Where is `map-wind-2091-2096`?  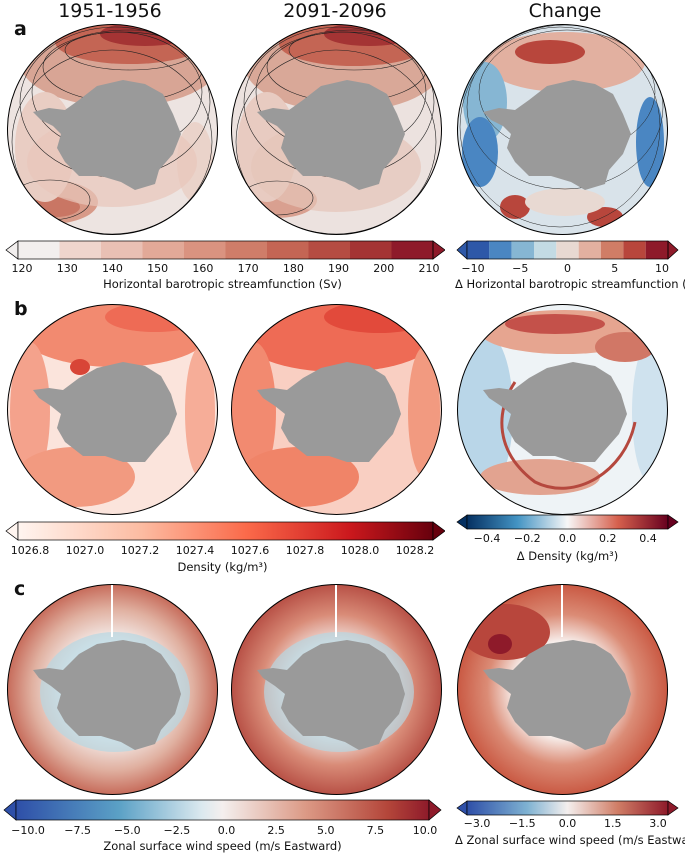 map-wind-2091-2096 is located at coordinates (336, 689).